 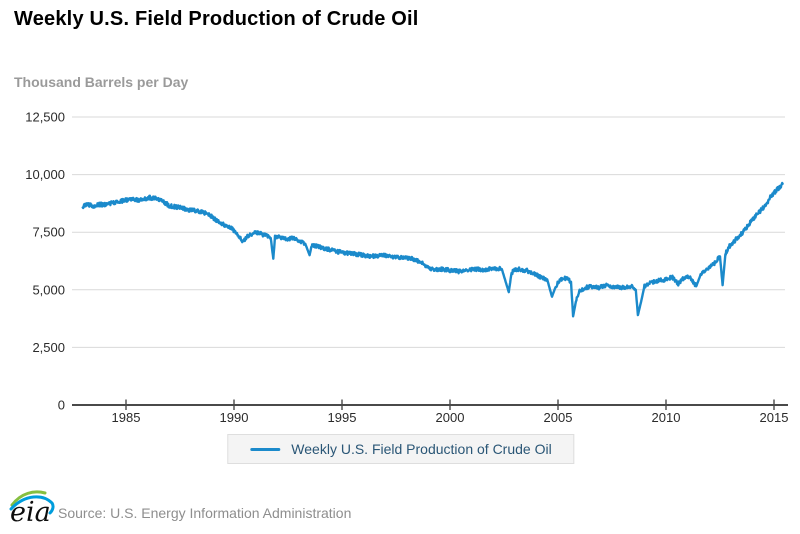 What do you see at coordinates (558, 417) in the screenshot?
I see `x-tick-label: 2005` at bounding box center [558, 417].